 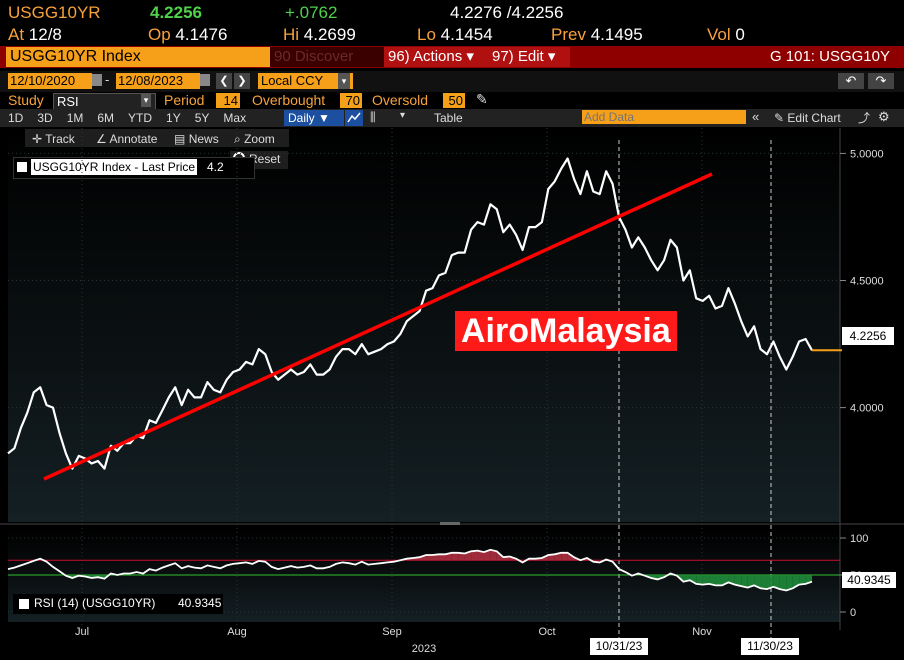 What do you see at coordinates (868, 336) in the screenshot?
I see `last-price-tag: 4.2256` at bounding box center [868, 336].